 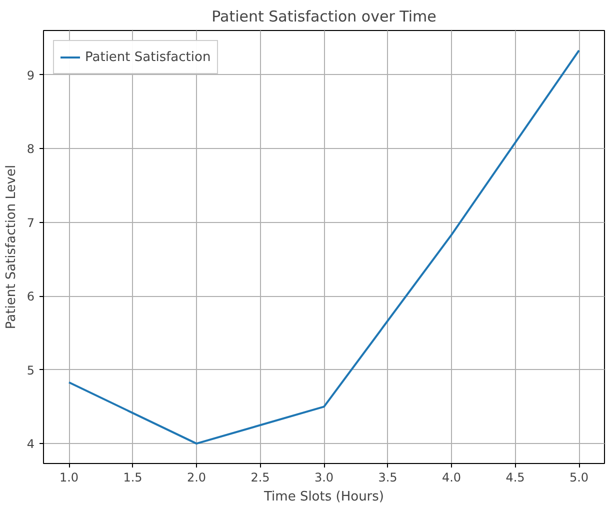 I want to click on y-axis-title: Patient Satisfaction Level, so click(x=11, y=247).